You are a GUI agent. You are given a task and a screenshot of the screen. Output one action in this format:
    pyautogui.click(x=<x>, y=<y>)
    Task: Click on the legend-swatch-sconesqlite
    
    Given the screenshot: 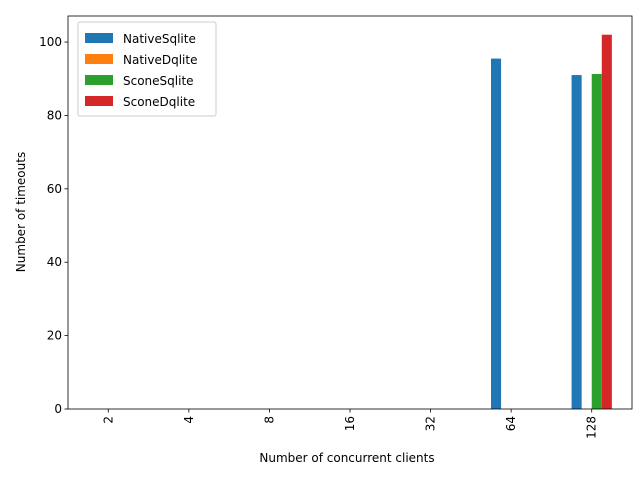 What is the action you would take?
    pyautogui.click(x=99, y=80)
    